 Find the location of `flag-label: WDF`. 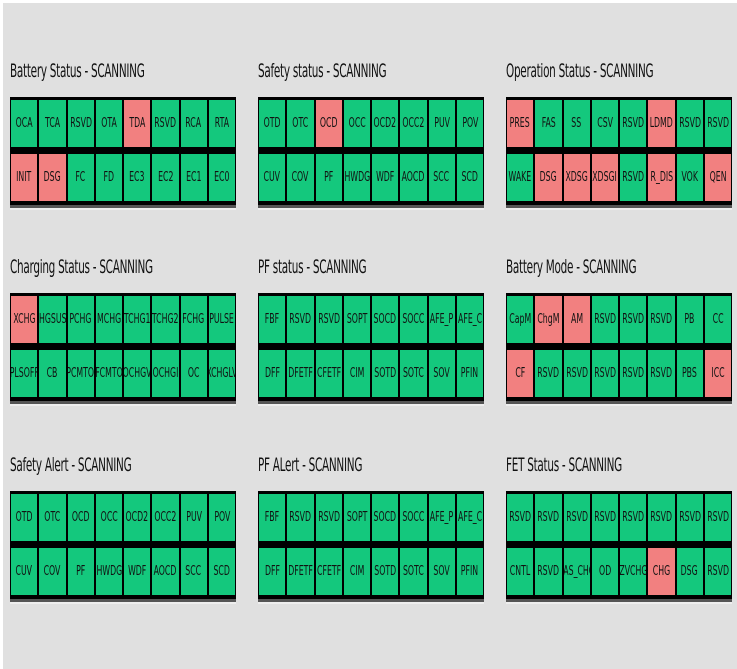

flag-label: WDF is located at coordinates (137, 571).